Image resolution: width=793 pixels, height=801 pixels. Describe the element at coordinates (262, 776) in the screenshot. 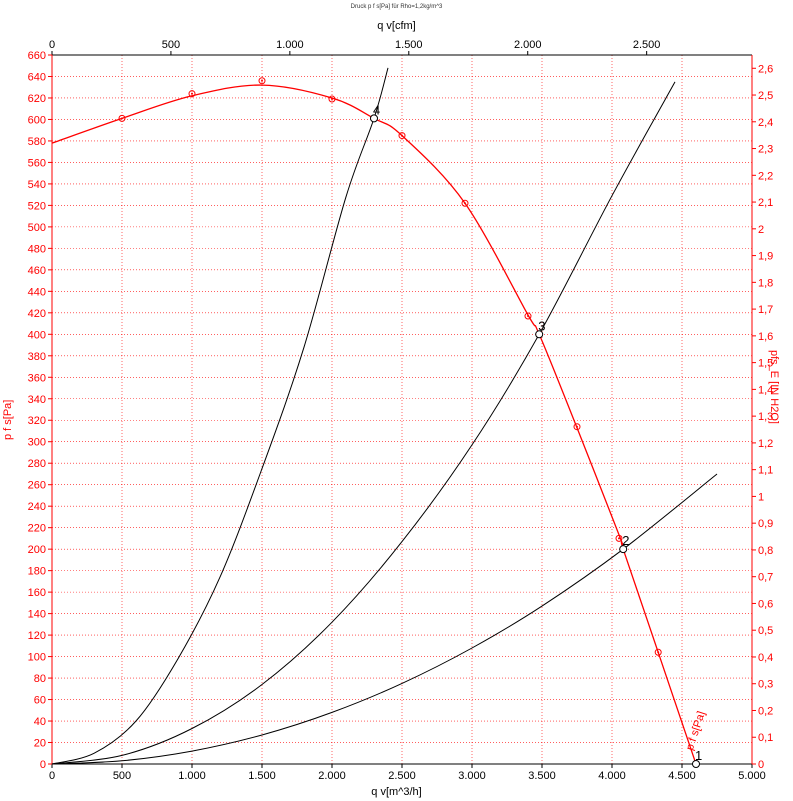

I see `x-tick-label: 1.500` at that location.